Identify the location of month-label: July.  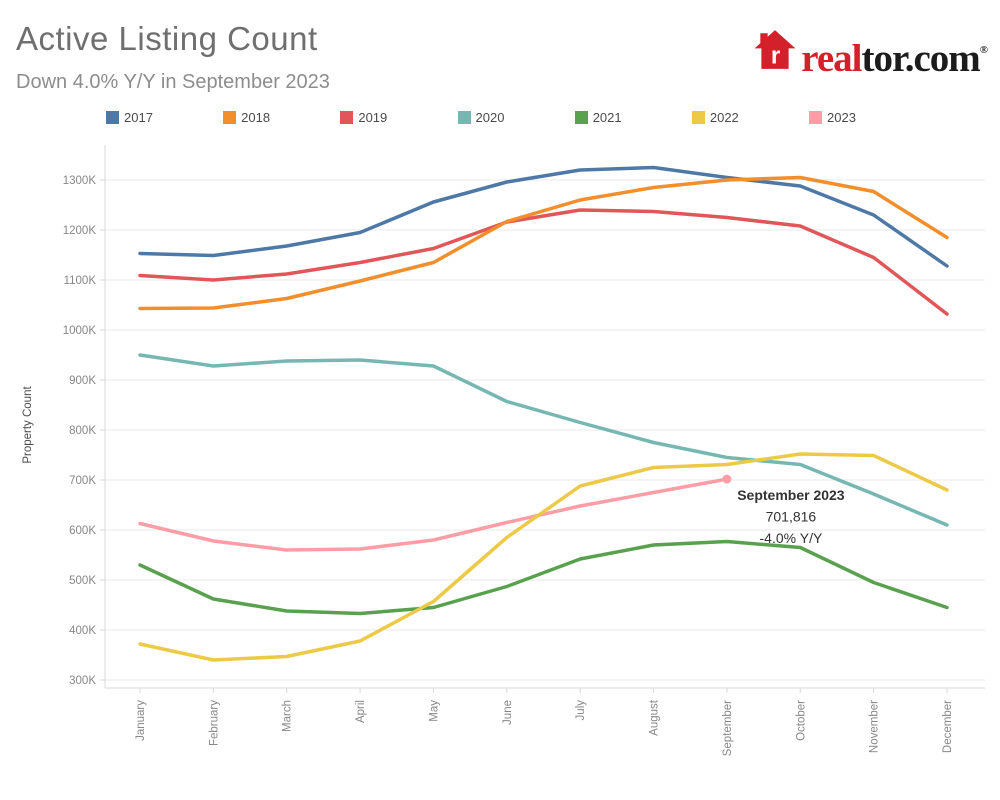
(581, 710).